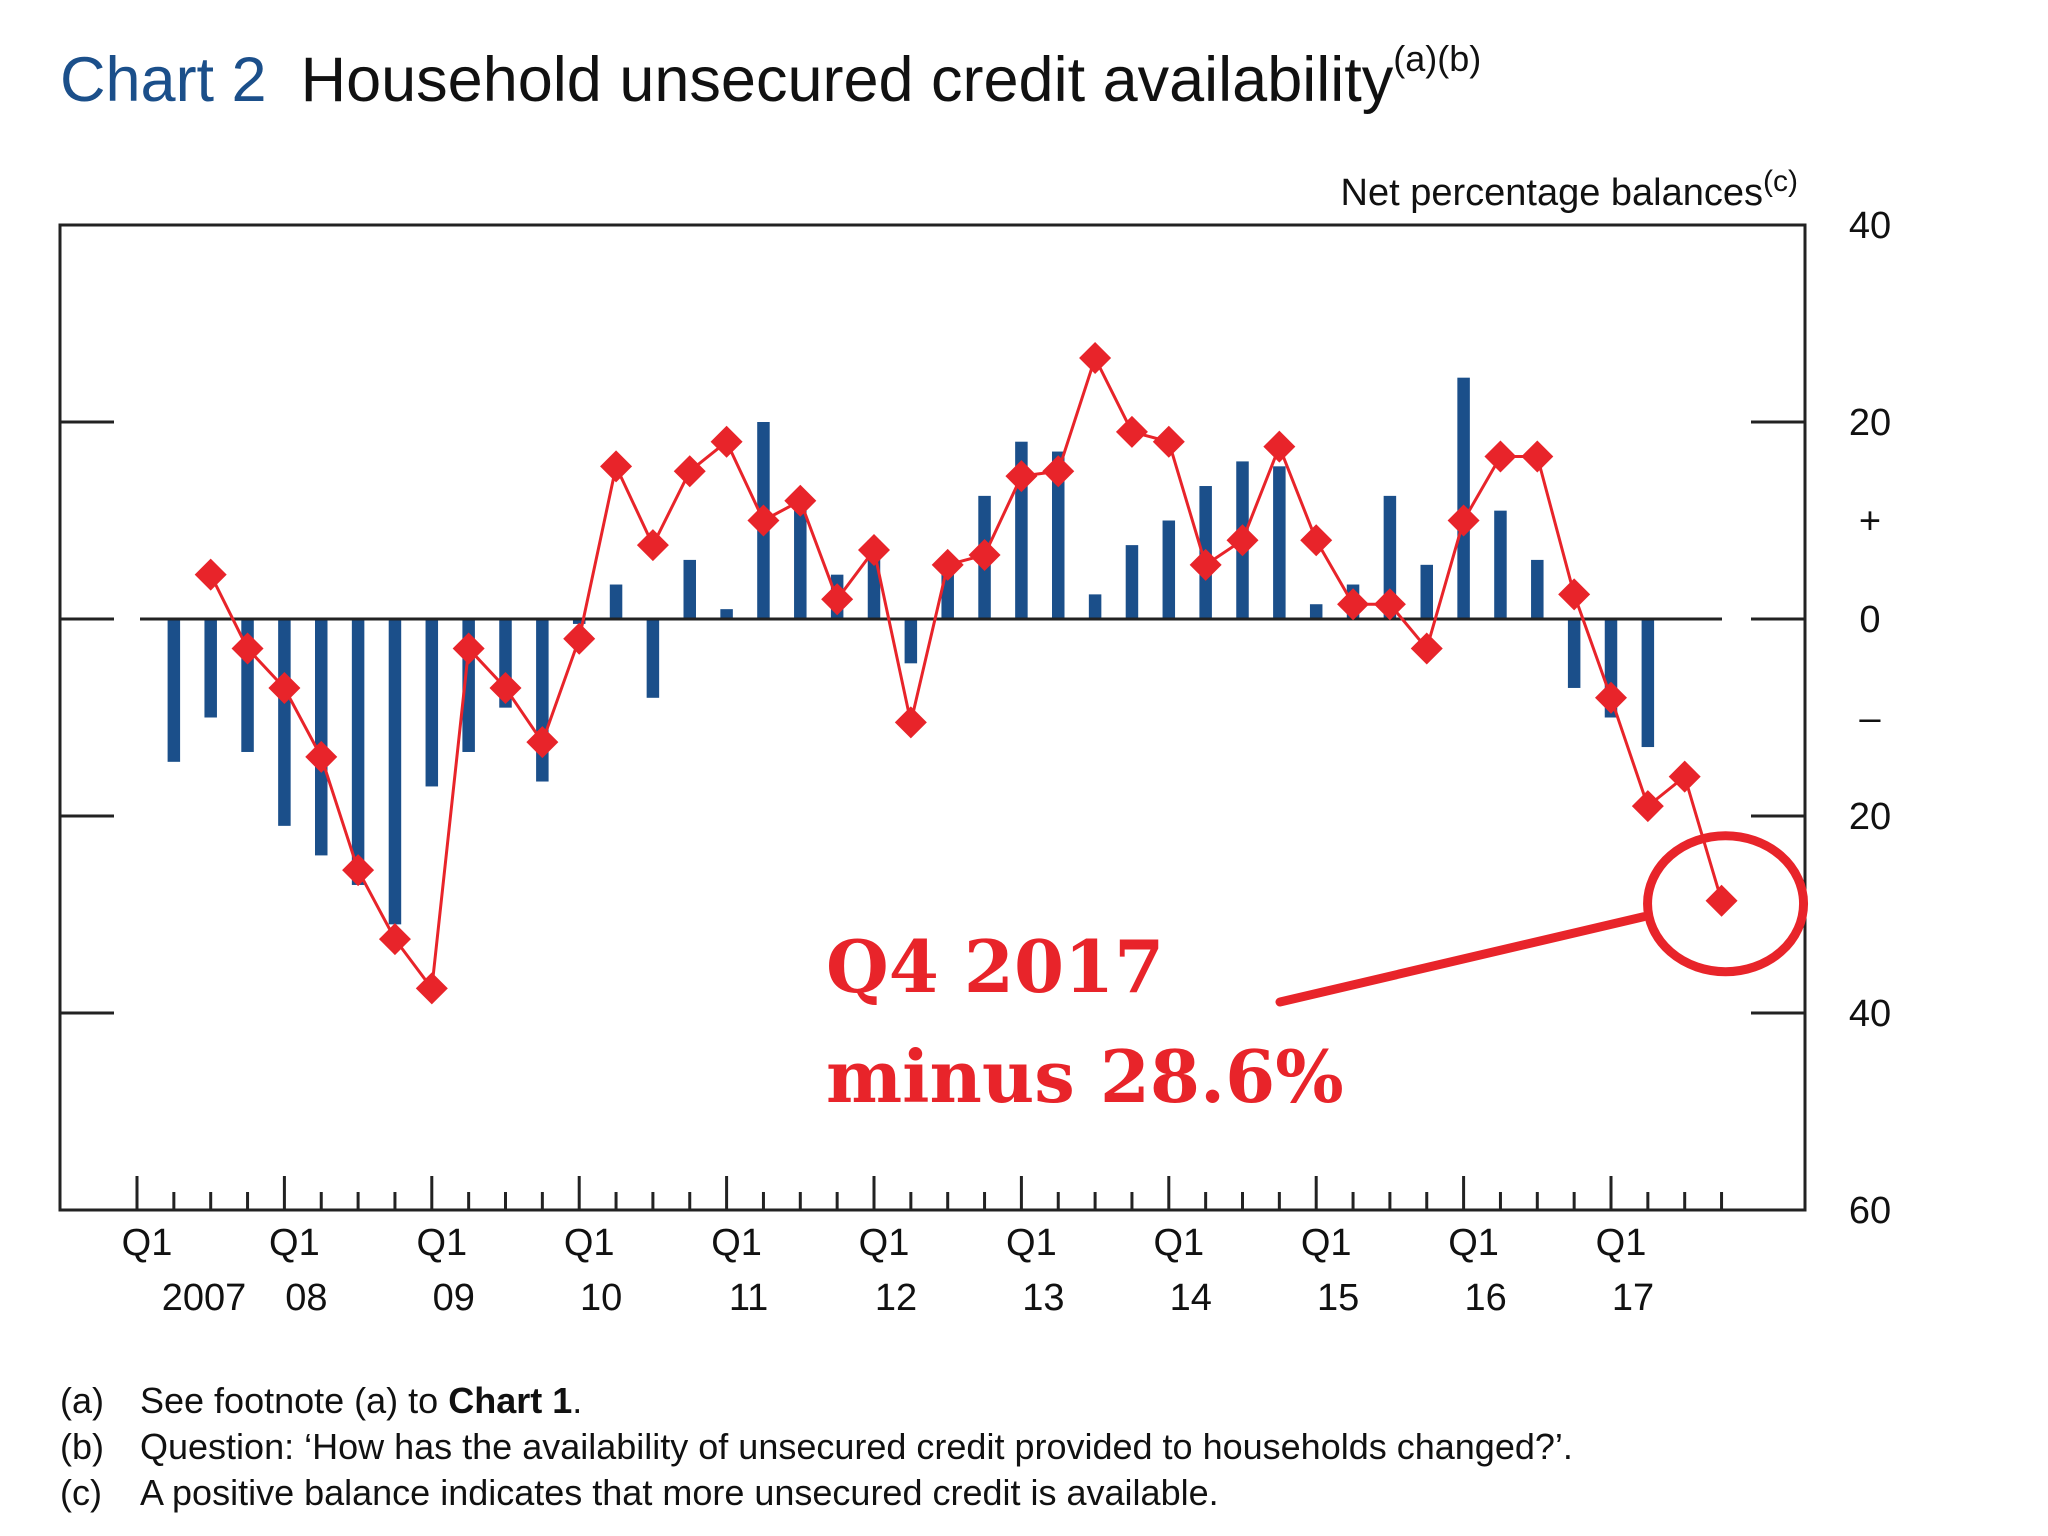 This screenshot has width=2048, height=1536. I want to click on x-tick-label-year: 2007, so click(204, 1298).